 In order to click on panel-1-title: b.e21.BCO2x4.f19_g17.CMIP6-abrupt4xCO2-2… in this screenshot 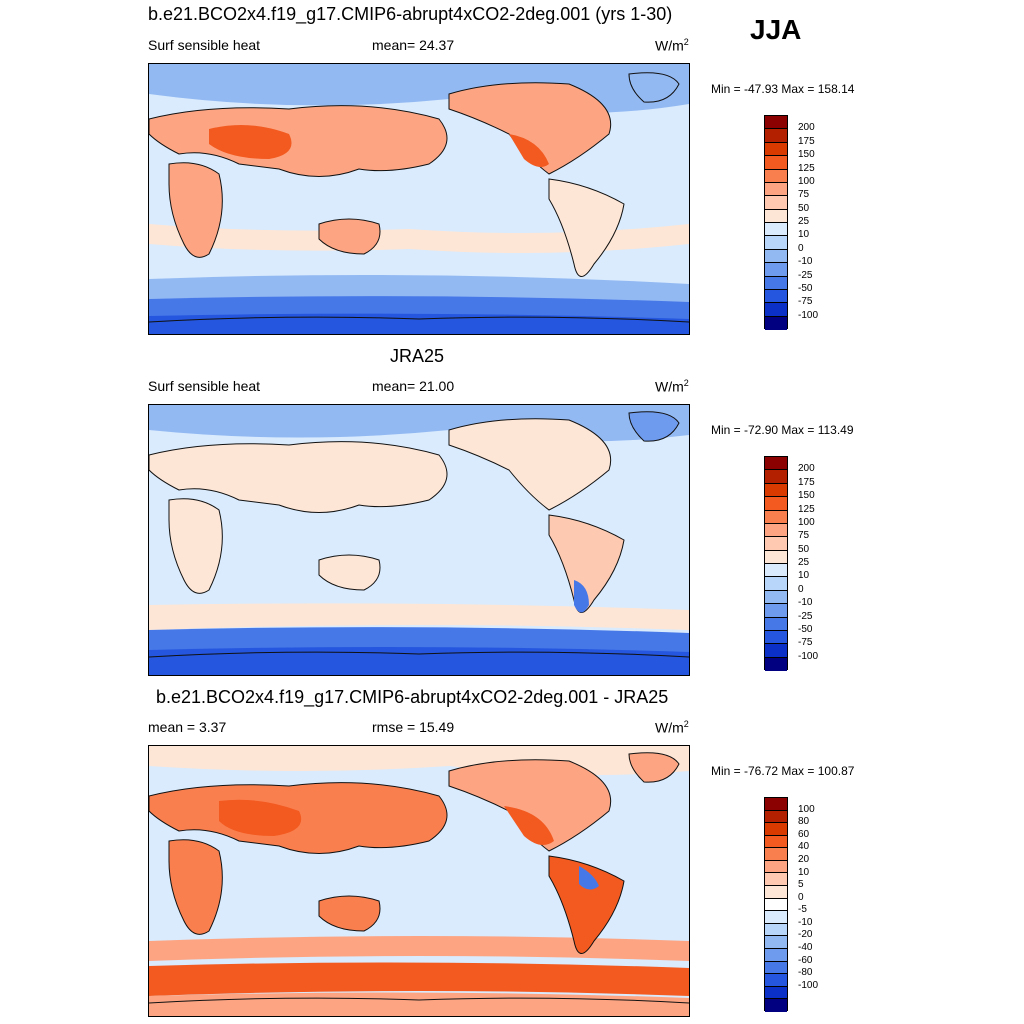, I will do `click(410, 14)`.